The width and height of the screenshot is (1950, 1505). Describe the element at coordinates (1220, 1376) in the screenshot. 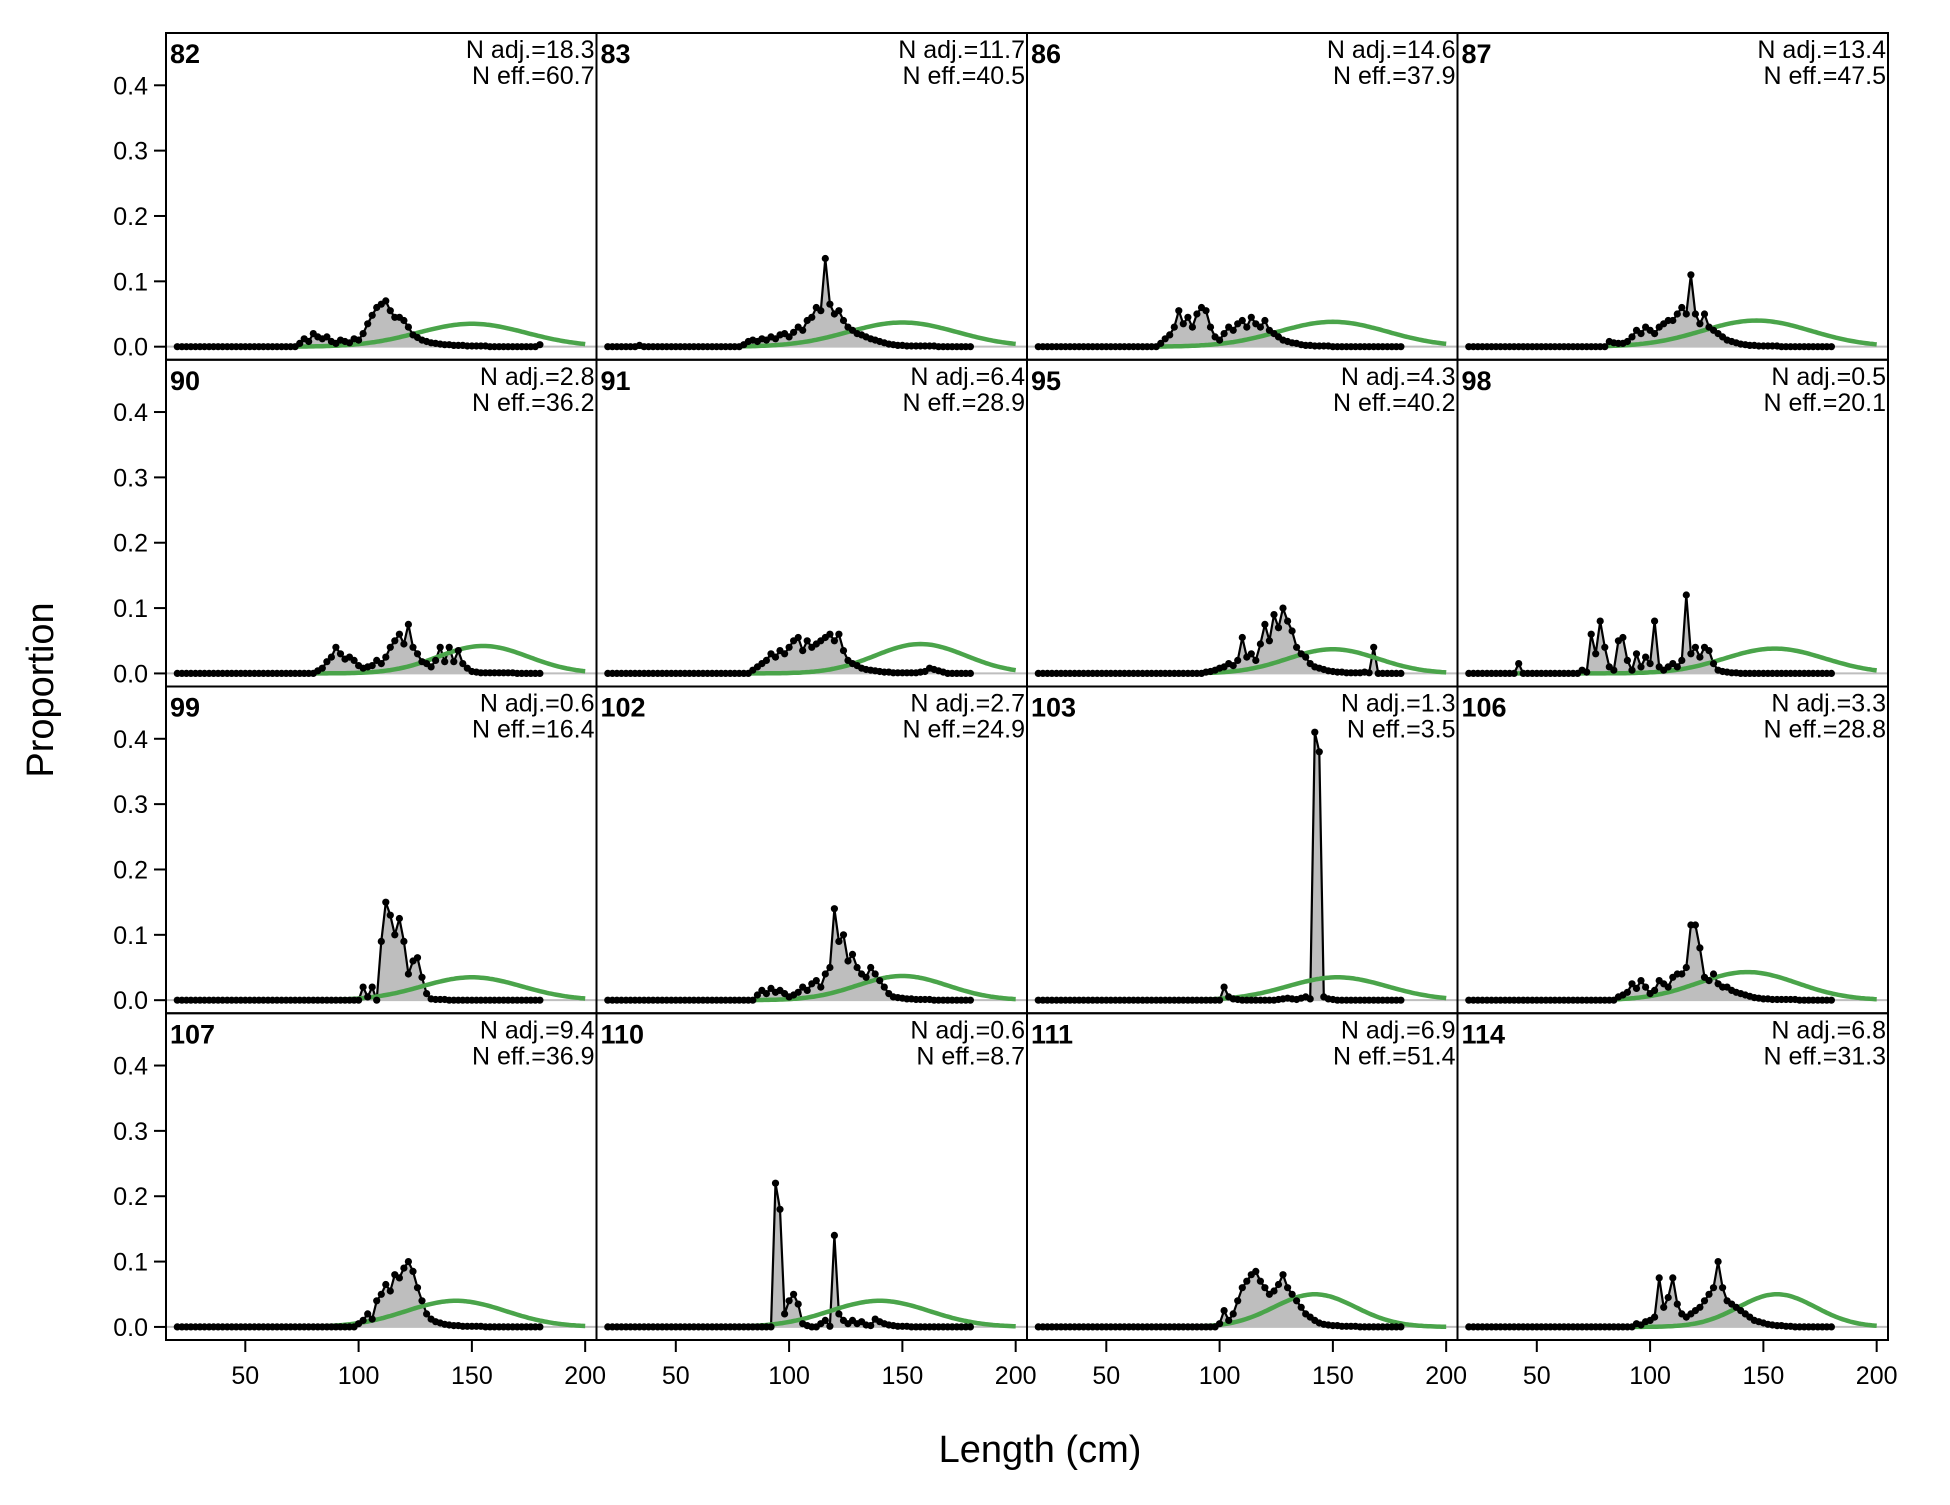

I see `x-tick-label: 100` at that location.